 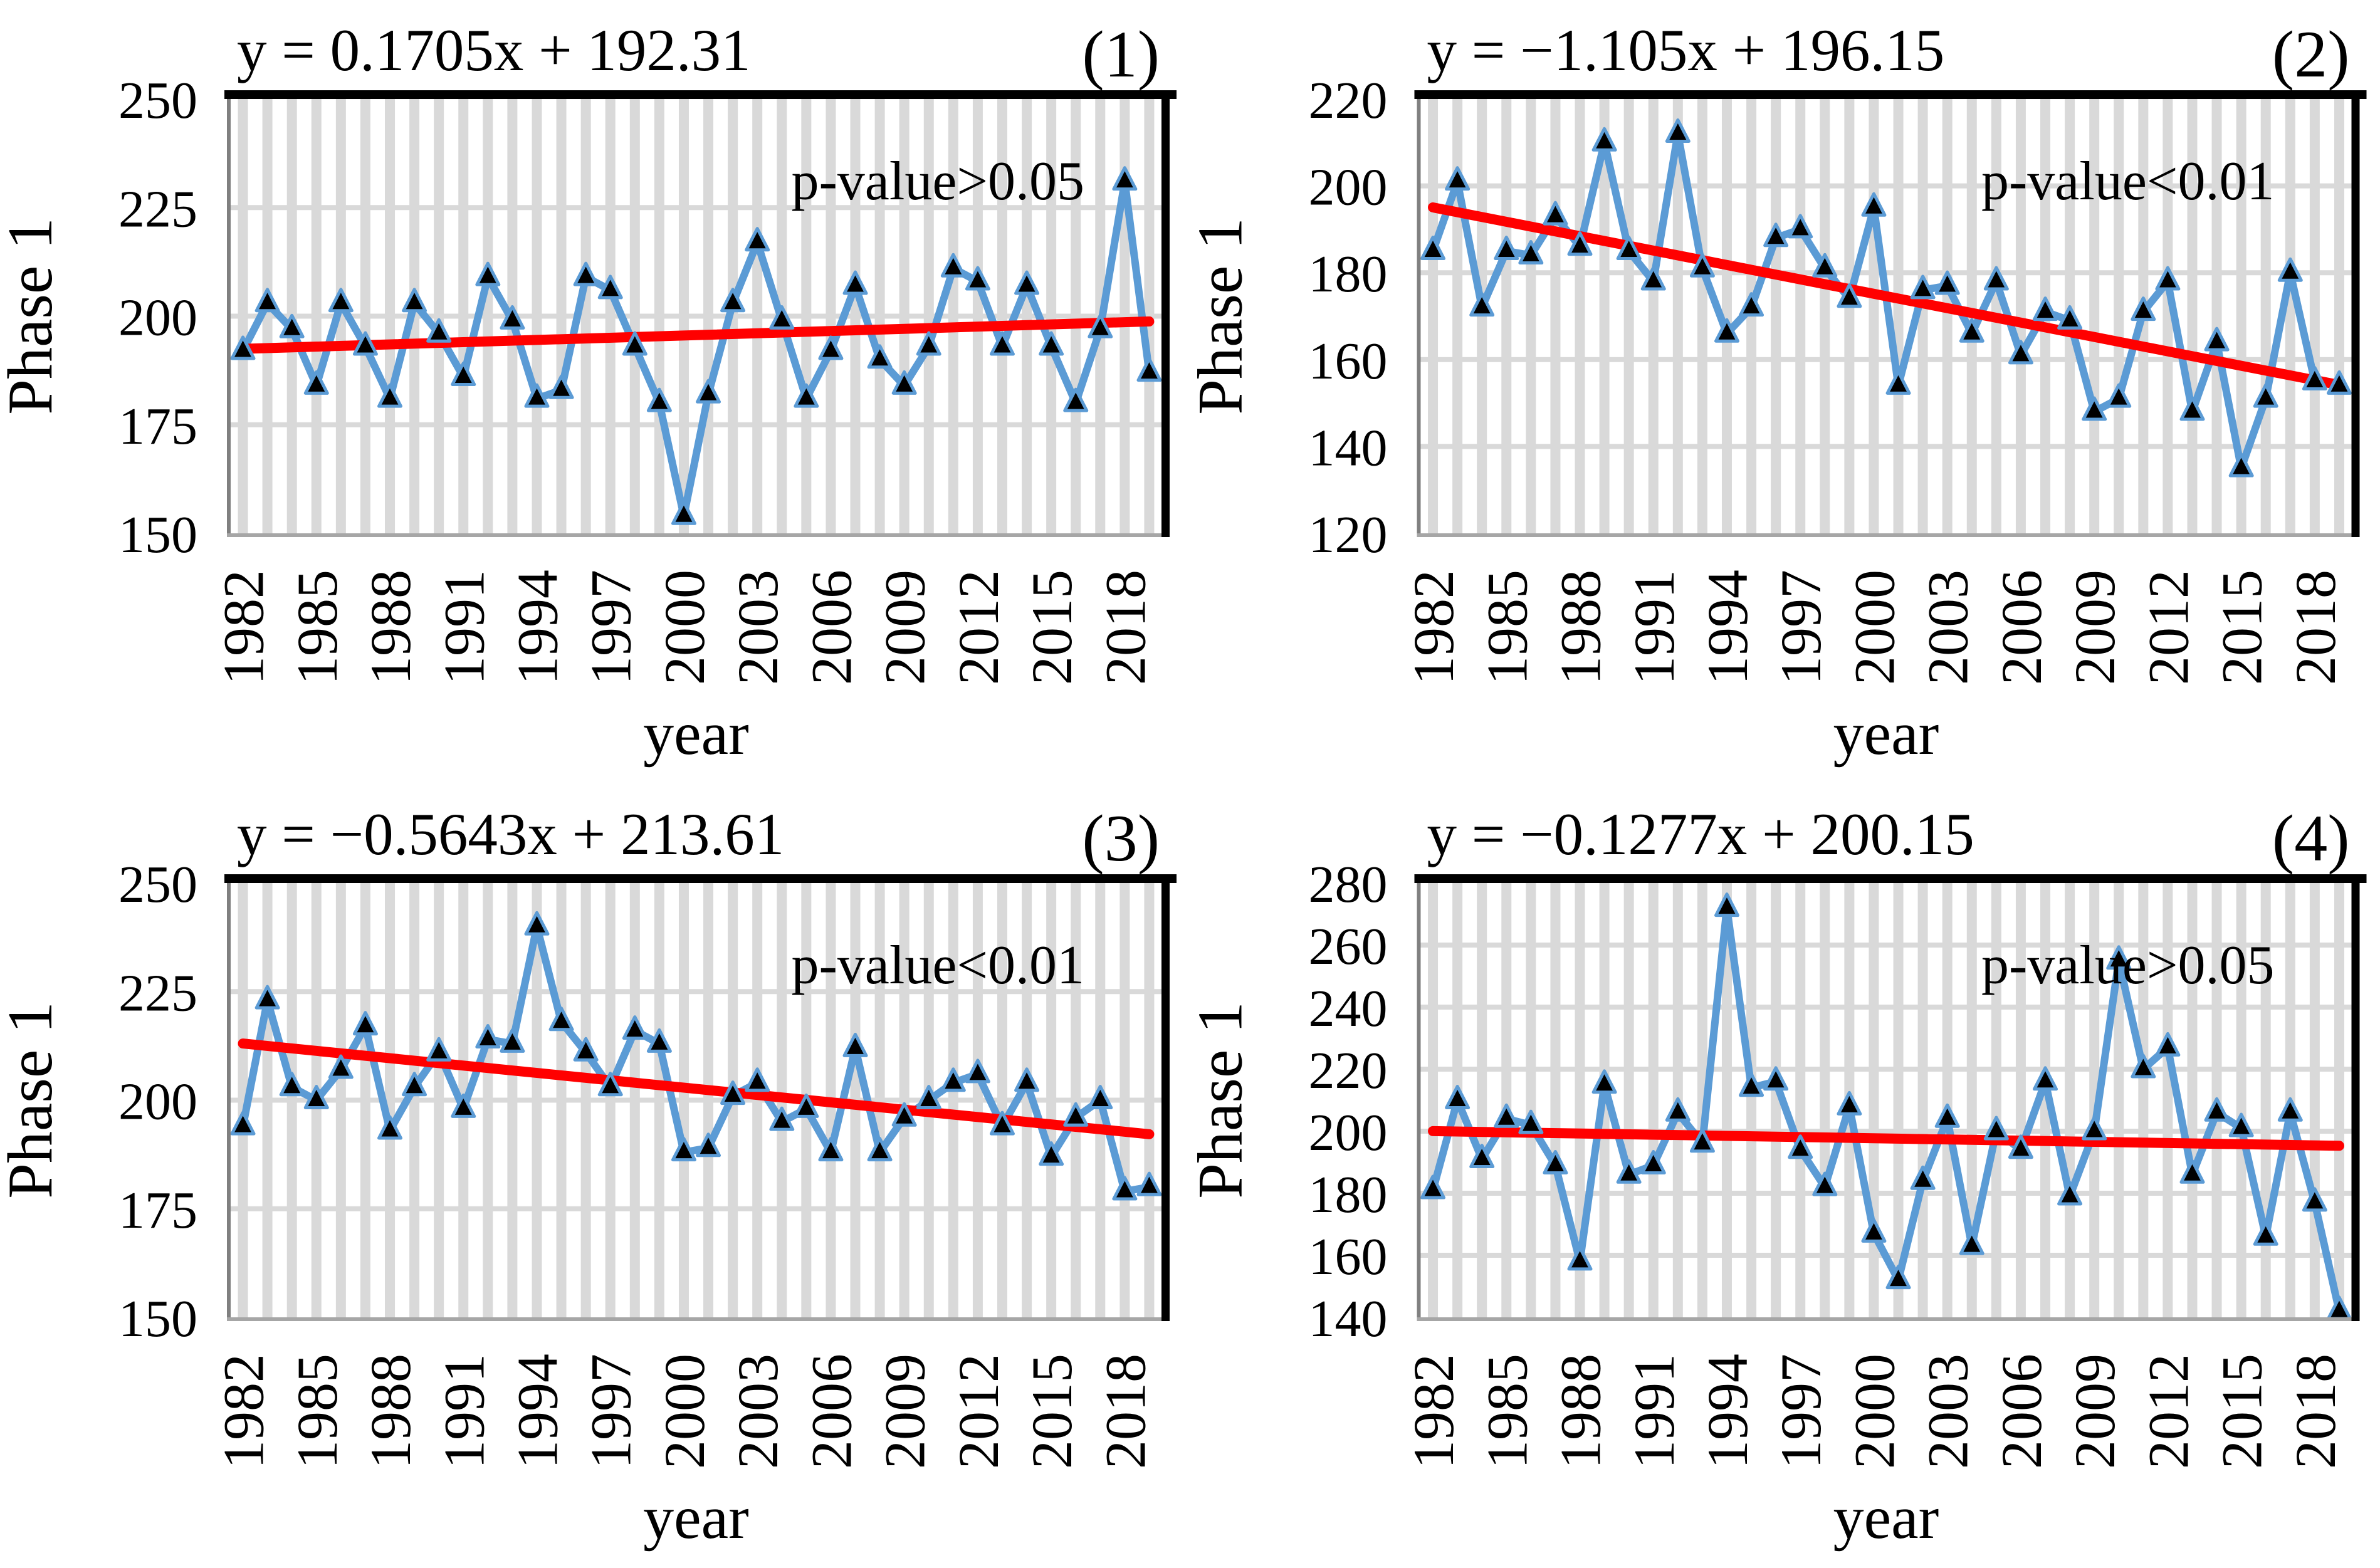 What do you see at coordinates (929, 1097) in the screenshot?
I see `chart-3-marker-2010` at bounding box center [929, 1097].